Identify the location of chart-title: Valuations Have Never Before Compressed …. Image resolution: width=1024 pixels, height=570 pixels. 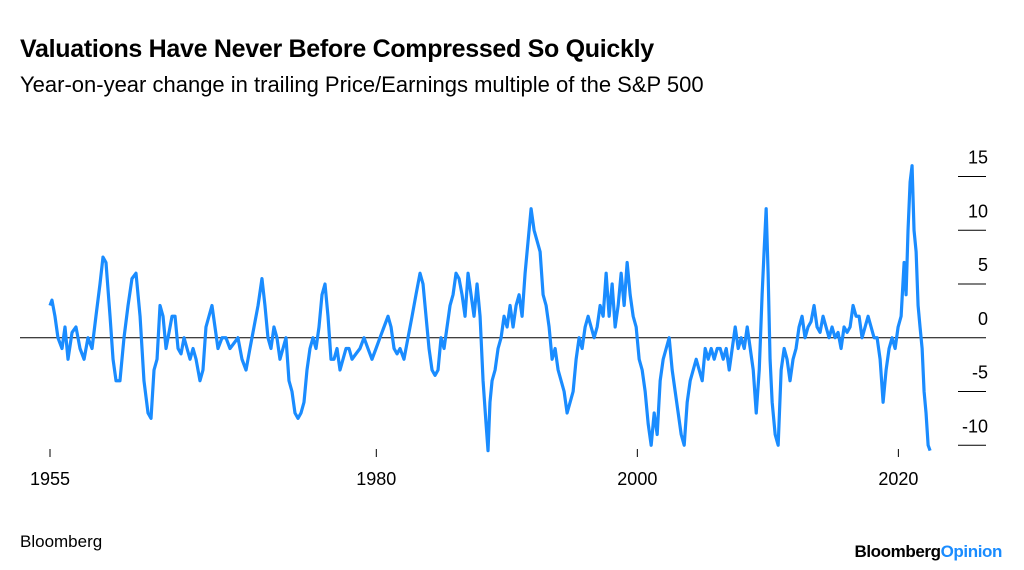
(337, 49).